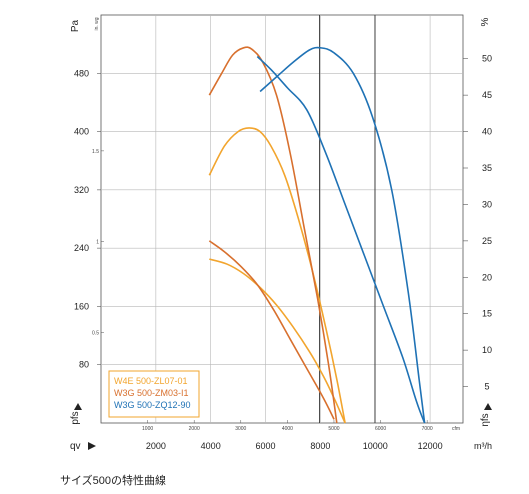 Image resolution: width=529 pixels, height=494 pixels. I want to click on y-right-tick-label: 5, so click(486, 387).